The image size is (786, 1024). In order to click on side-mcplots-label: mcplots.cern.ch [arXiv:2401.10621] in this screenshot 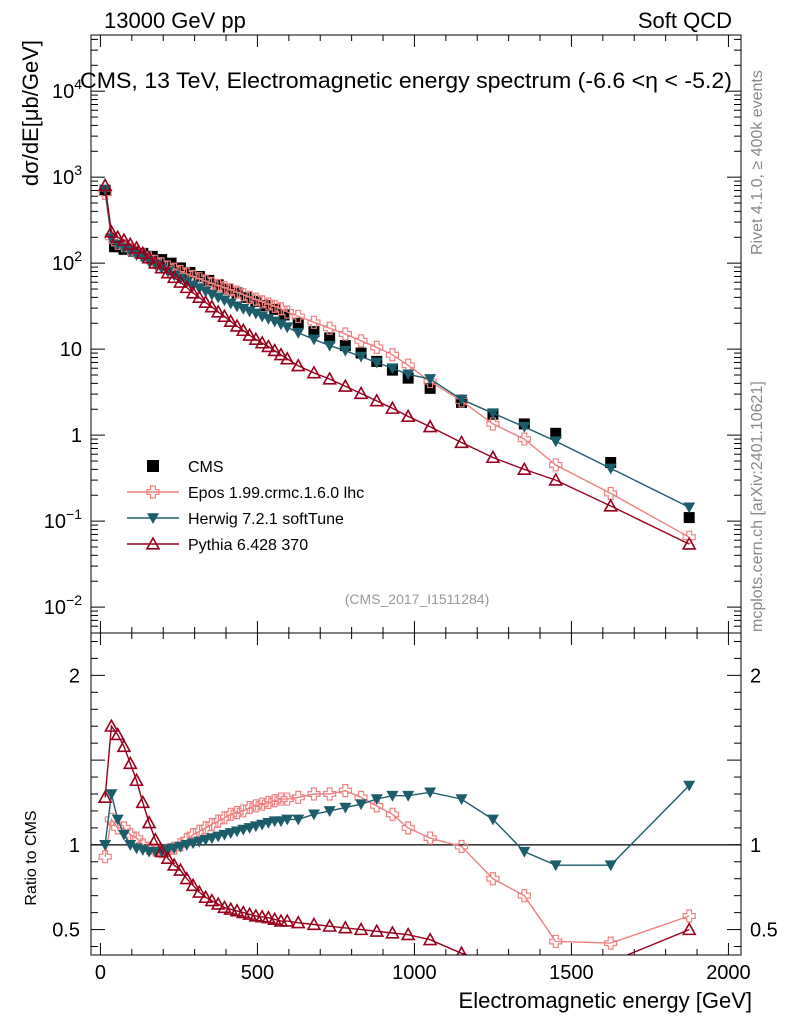, I will do `click(757, 506)`.